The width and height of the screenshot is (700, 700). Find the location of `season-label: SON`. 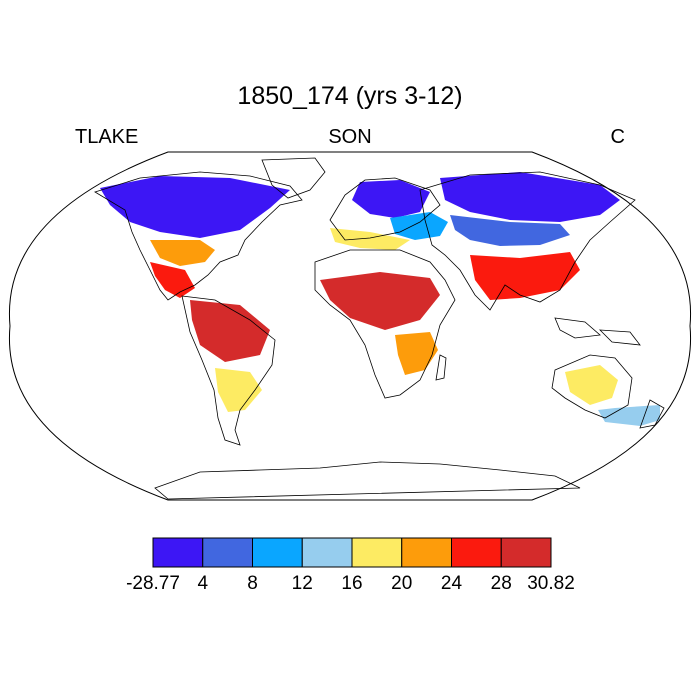

season-label: SON is located at coordinates (350, 137).